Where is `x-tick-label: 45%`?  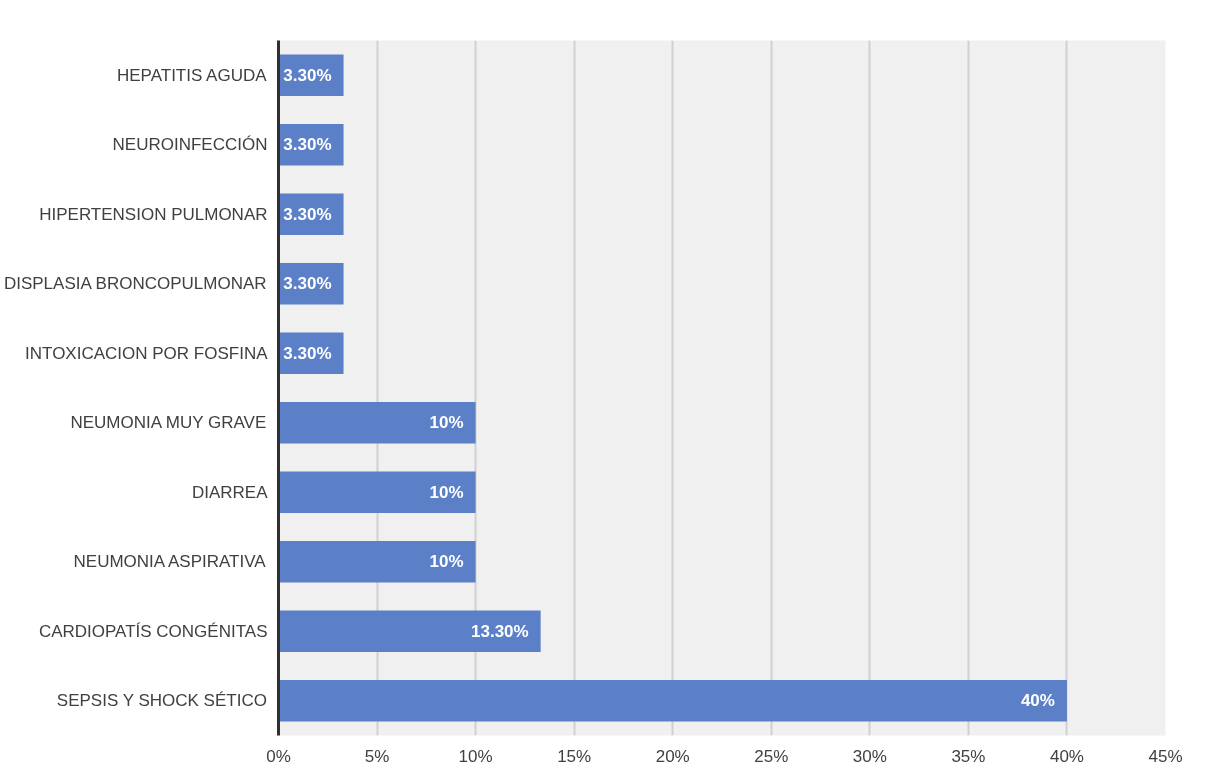
x-tick-label: 45% is located at coordinates (1165, 756).